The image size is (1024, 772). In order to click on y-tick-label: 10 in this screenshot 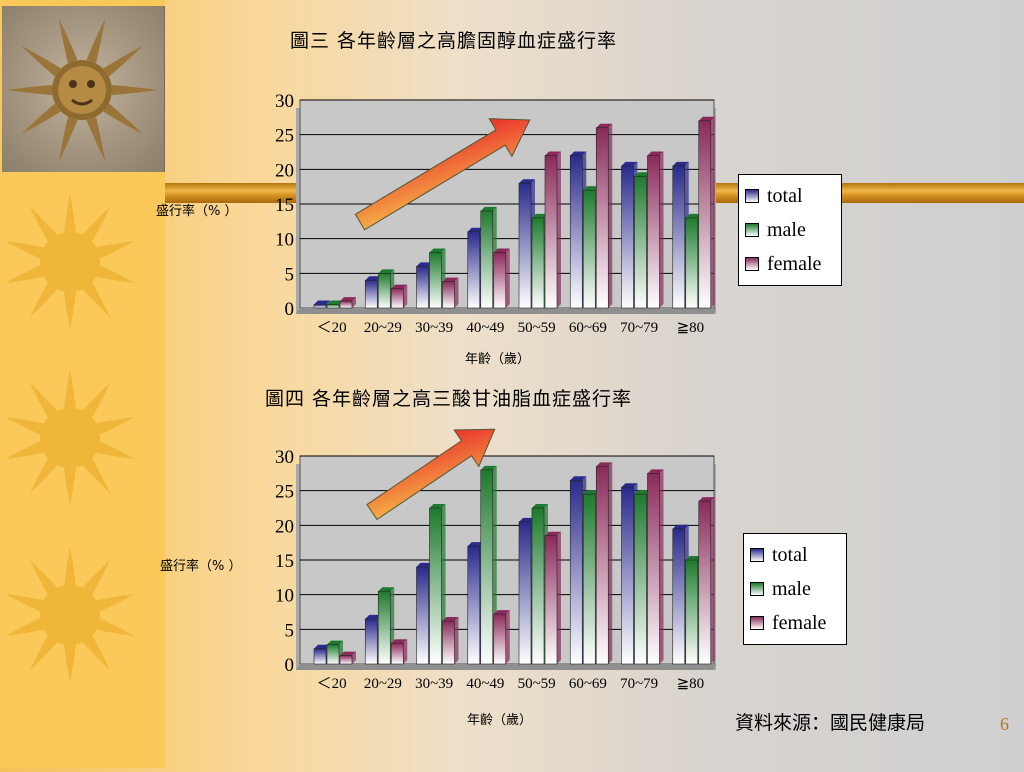, I will do `click(284, 596)`.